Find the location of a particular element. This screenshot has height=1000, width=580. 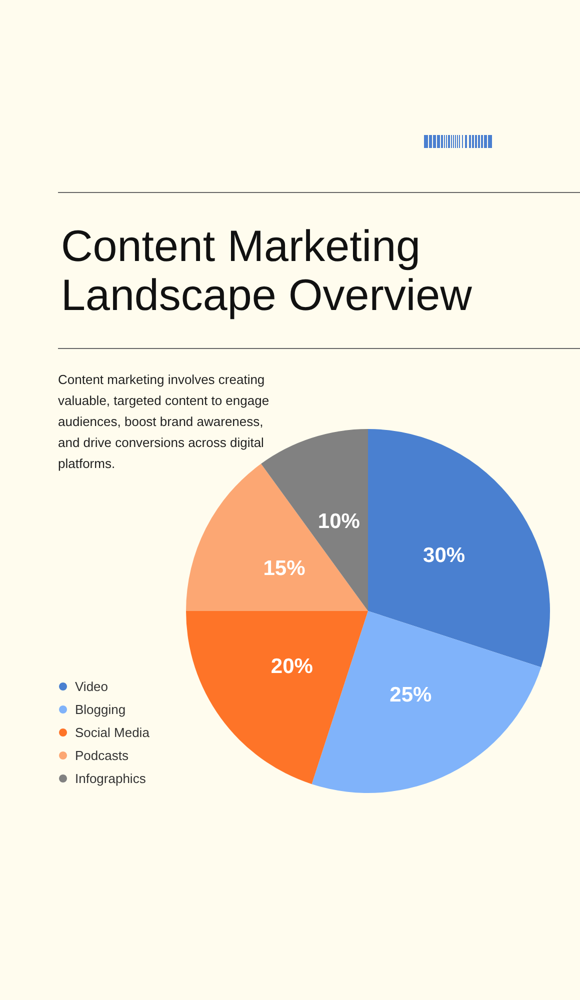

legend-label: Social Media is located at coordinates (112, 732).